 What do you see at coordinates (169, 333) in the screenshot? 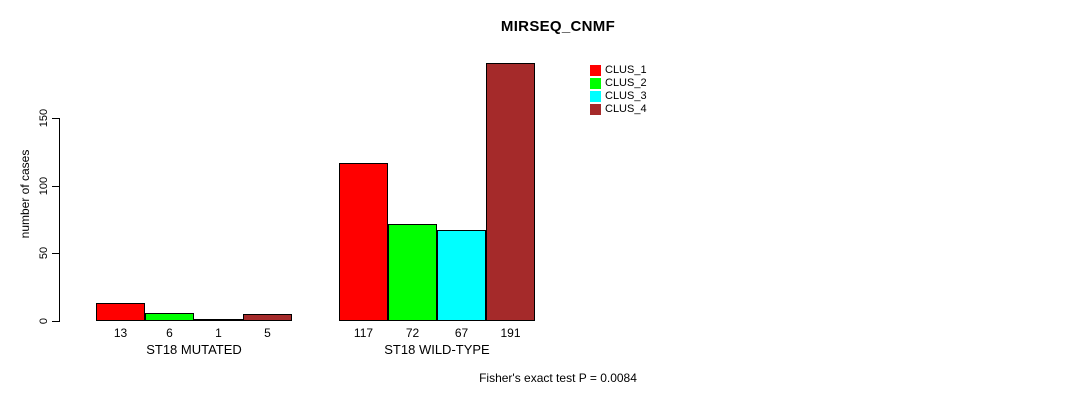
I see `bar-value-label: 6` at bounding box center [169, 333].